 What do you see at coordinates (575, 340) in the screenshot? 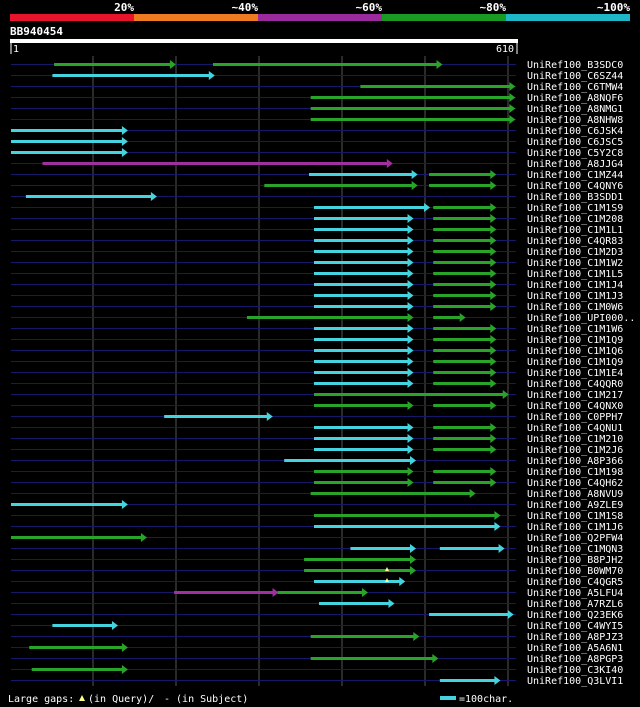
I see `hit-name: UniRef100_C1M1Q9` at bounding box center [575, 340].